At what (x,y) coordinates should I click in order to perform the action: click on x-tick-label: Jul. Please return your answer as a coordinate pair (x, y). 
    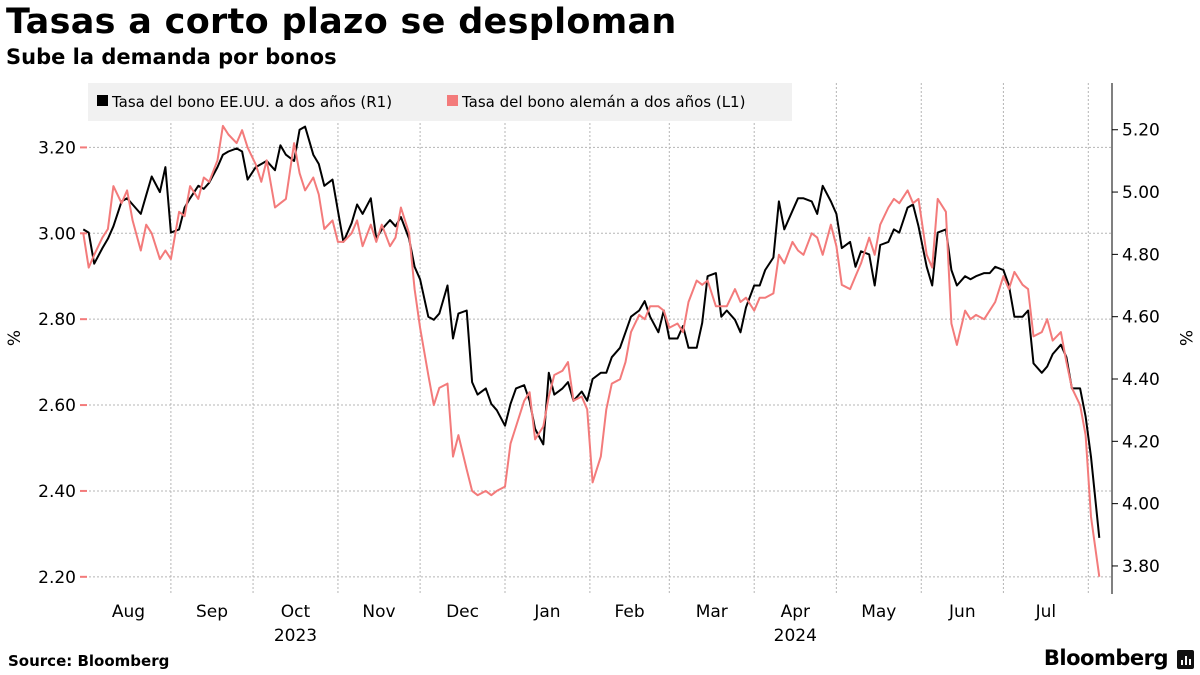
    Looking at the image, I should click on (1046, 612).